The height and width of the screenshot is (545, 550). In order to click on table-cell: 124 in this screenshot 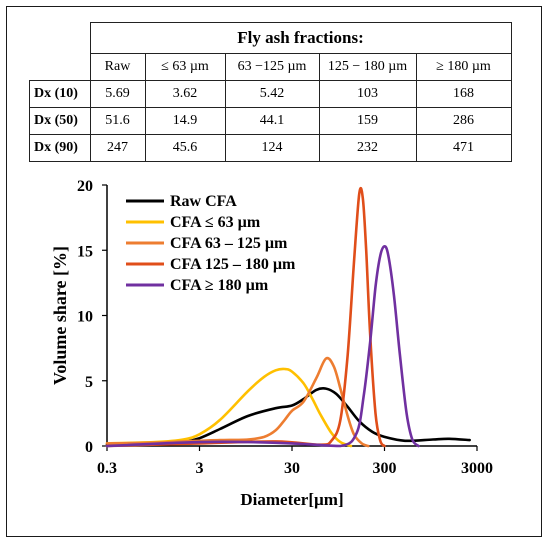, I will do `click(272, 148)`.